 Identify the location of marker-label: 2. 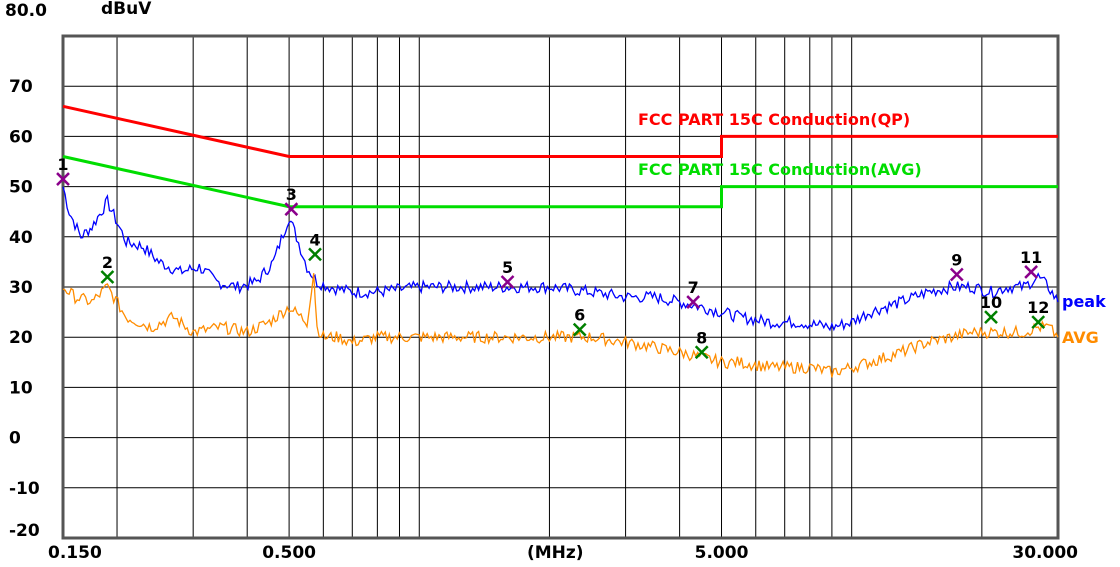
(107, 262).